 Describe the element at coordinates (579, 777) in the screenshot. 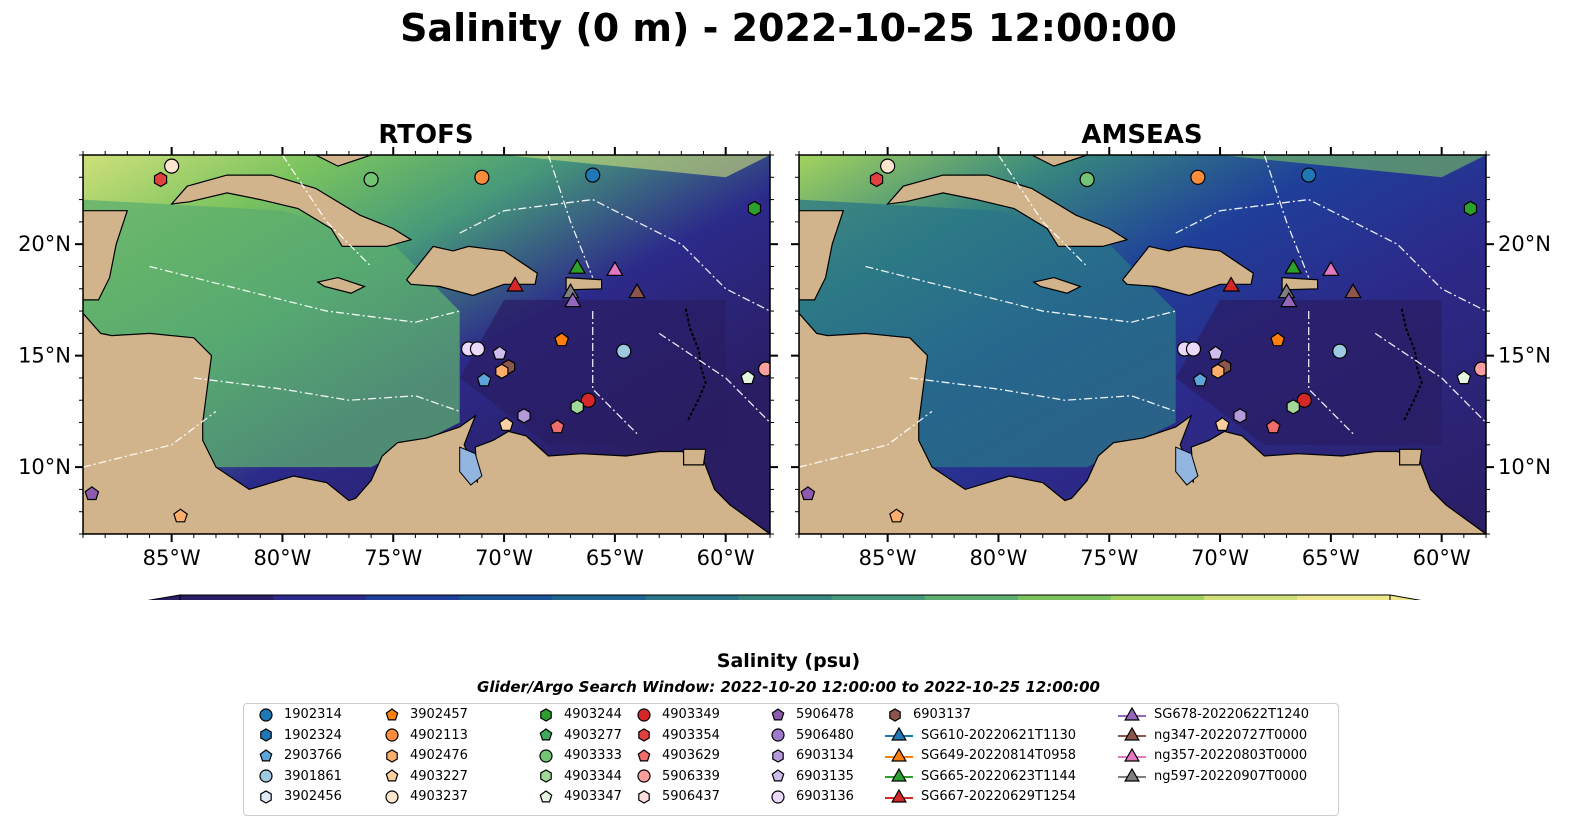

I see `legend-item: 4903344` at that location.